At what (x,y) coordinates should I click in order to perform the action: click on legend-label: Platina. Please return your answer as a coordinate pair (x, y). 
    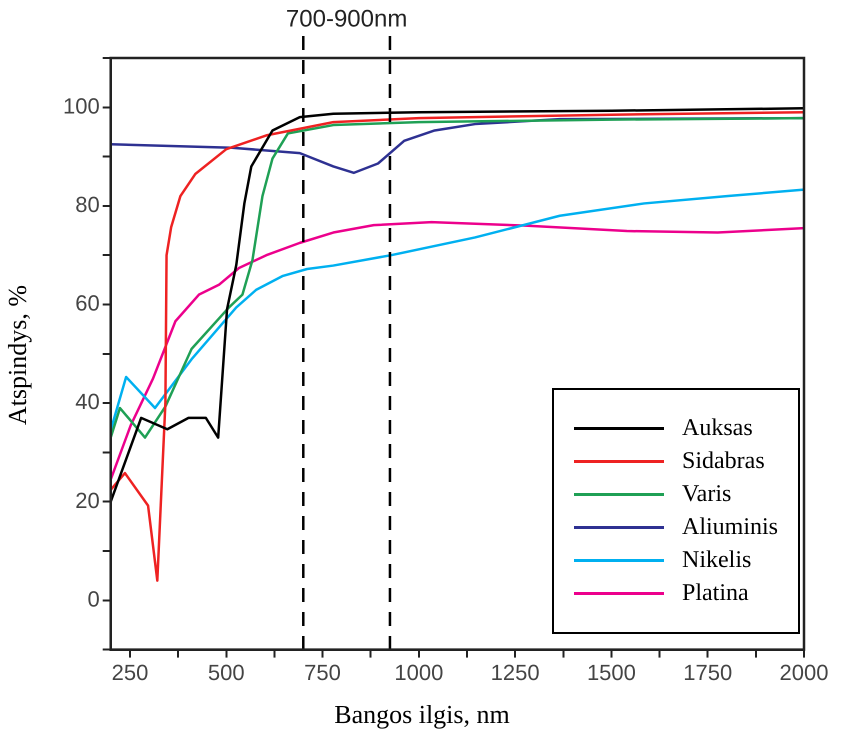
    Looking at the image, I should click on (715, 593).